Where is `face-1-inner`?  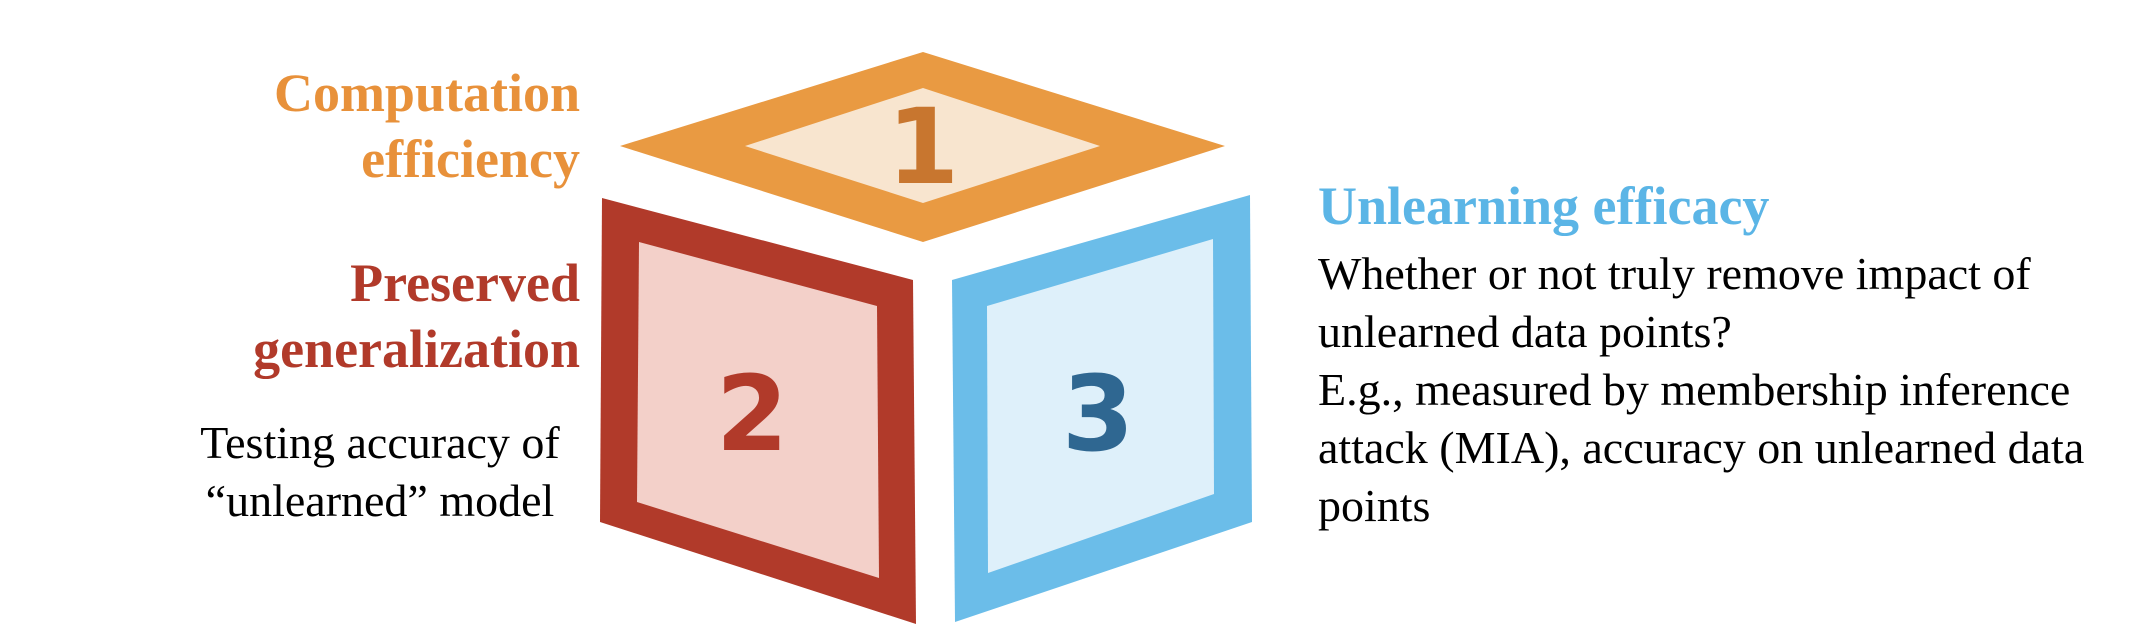 face-1-inner is located at coordinates (922, 145).